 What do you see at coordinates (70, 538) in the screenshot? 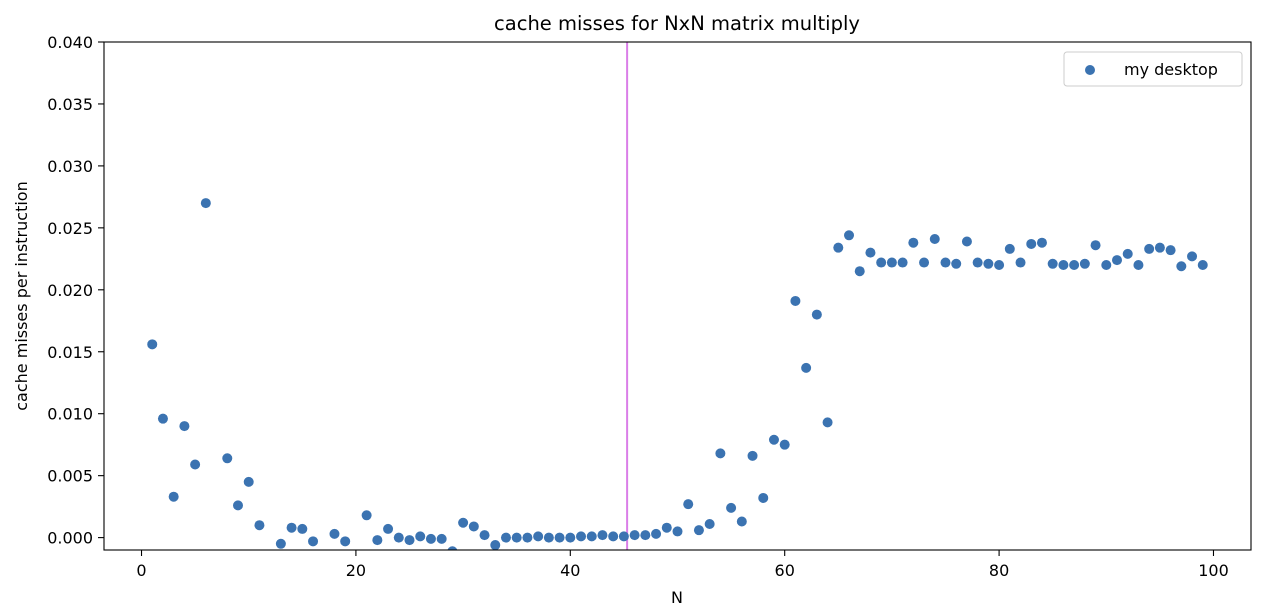
I see `y-tick-label: 0.000` at bounding box center [70, 538].